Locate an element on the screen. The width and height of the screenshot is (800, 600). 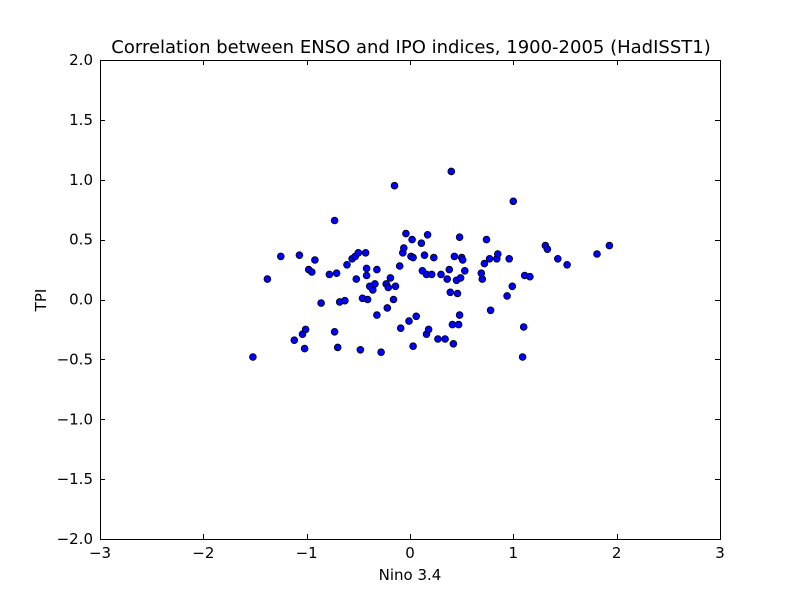
points-layer is located at coordinates (431, 264).